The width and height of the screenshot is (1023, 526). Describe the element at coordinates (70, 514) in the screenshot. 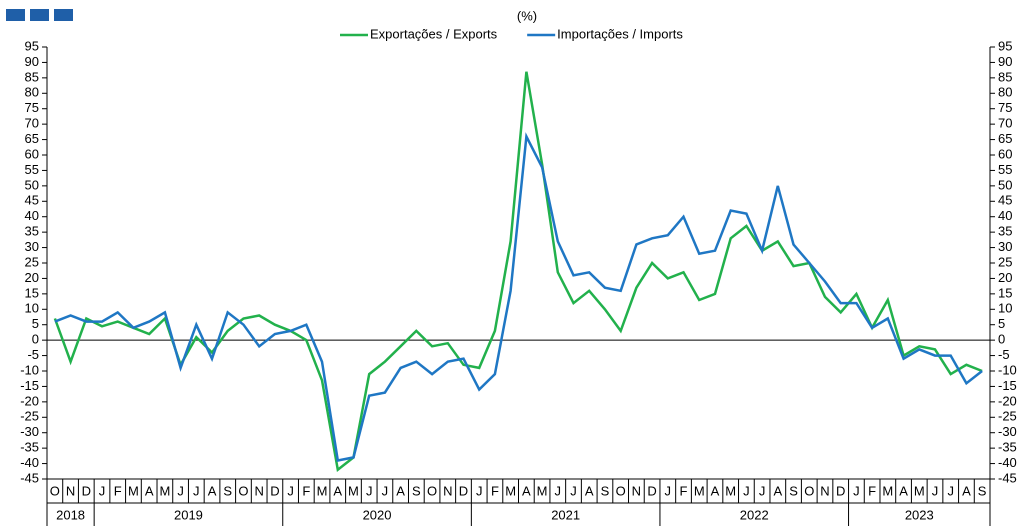

I see `year-label: 2018` at that location.